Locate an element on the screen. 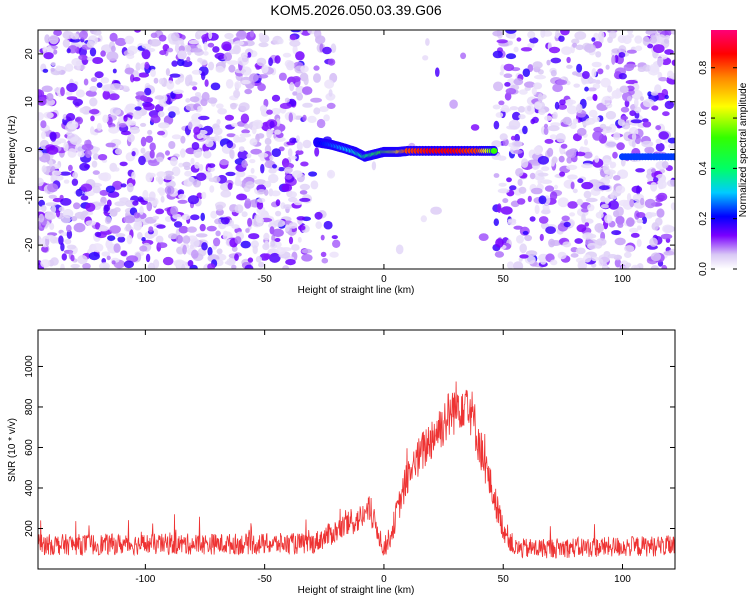  x-tick-label: 0 is located at coordinates (384, 279).